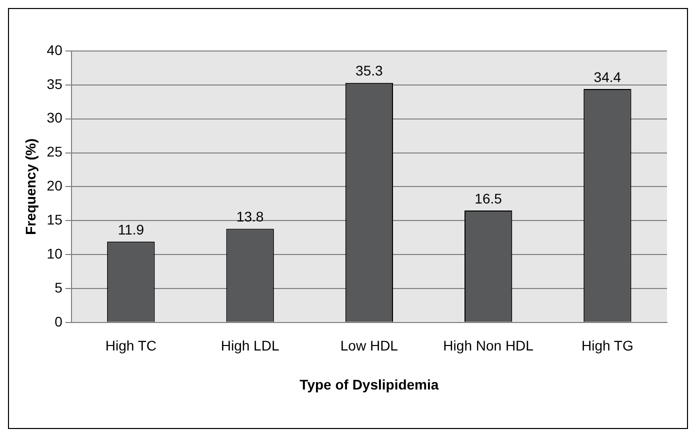 The height and width of the screenshot is (437, 696). Describe the element at coordinates (608, 346) in the screenshot. I see `x-tick-label: High TG` at that location.